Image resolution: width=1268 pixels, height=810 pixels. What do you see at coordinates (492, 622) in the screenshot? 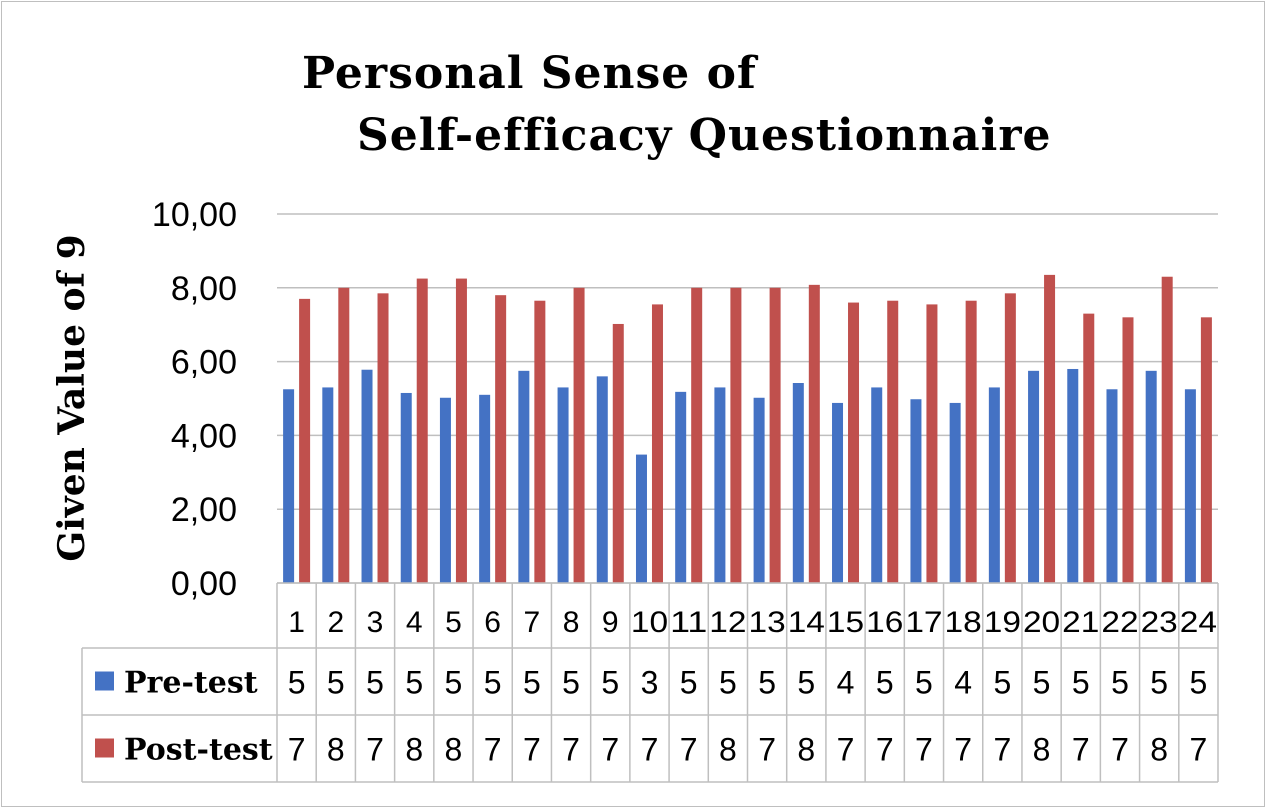
I see `x-tick-label-6: 6` at bounding box center [492, 622].